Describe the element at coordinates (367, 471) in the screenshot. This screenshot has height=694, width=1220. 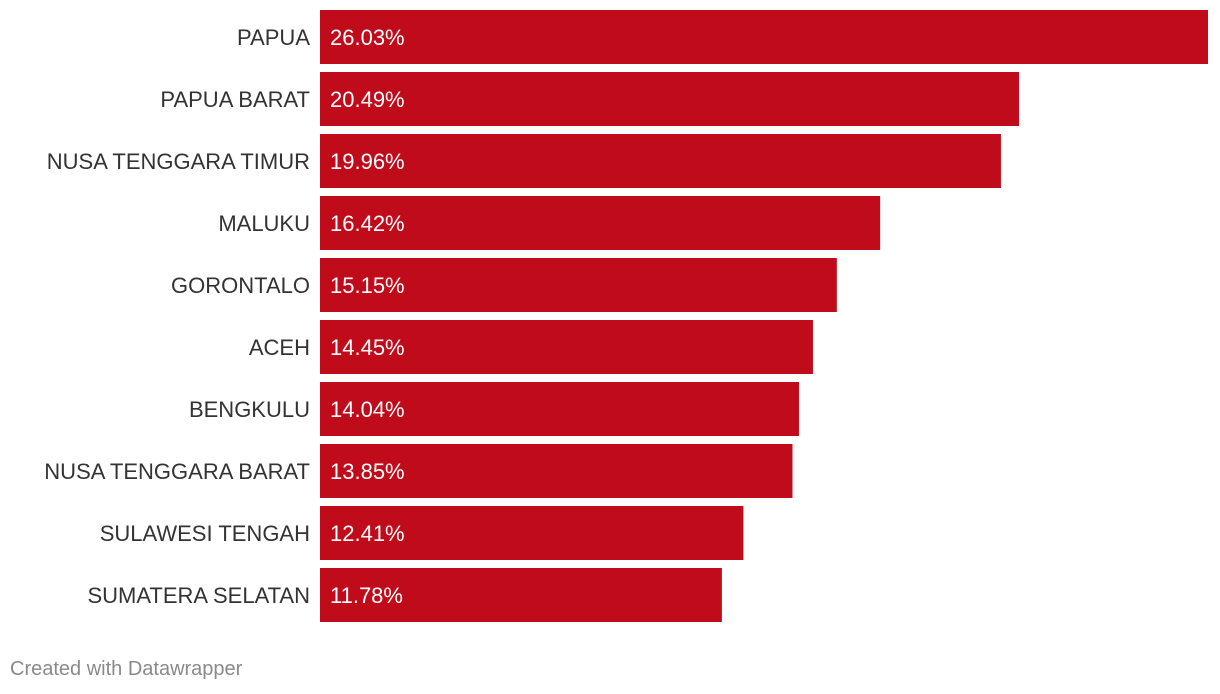
I see `value-label: 13.85%` at that location.